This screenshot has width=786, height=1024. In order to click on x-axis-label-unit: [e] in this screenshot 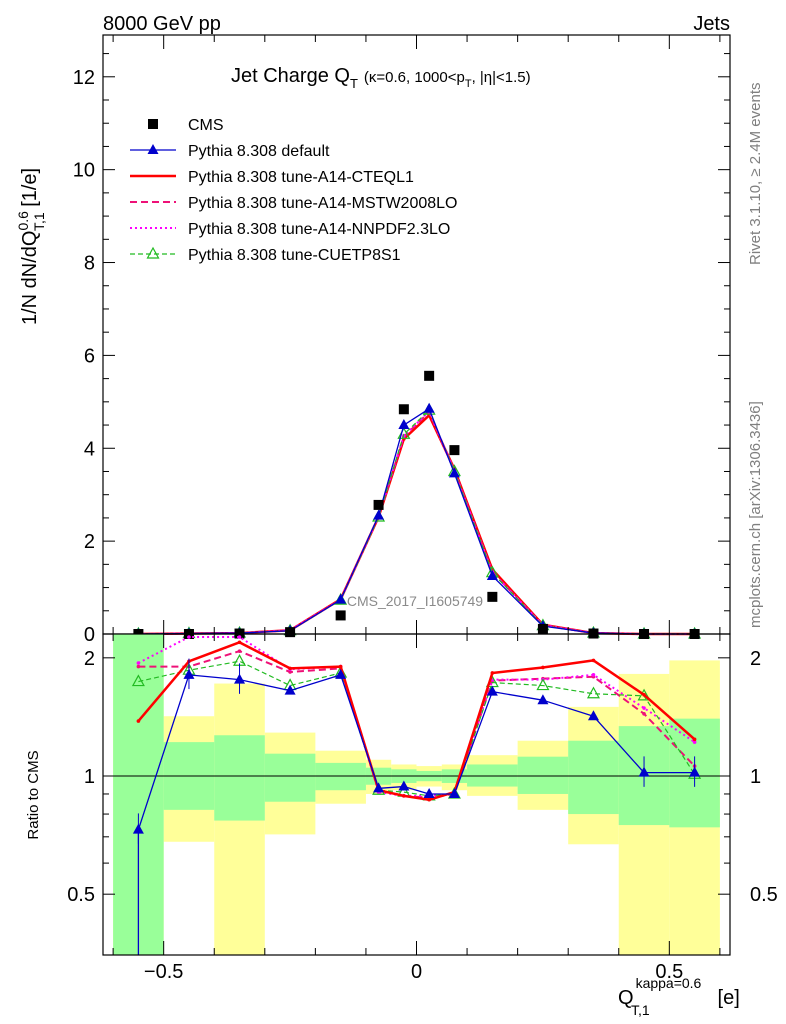, I will do `click(726, 998)`.